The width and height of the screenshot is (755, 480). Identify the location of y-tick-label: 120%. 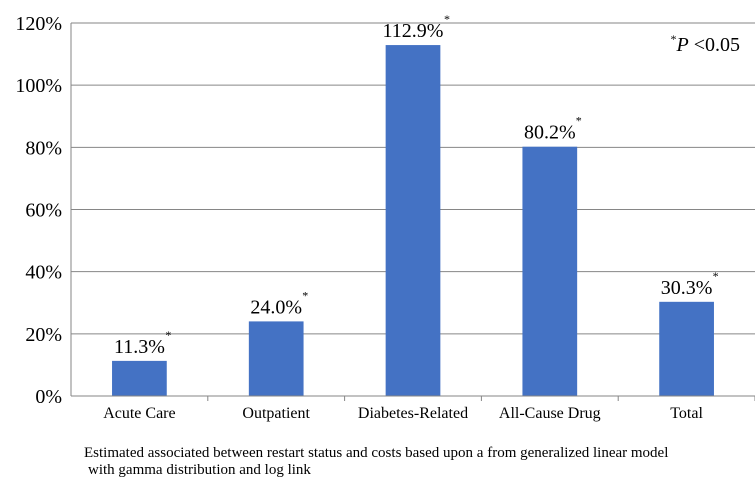
(38, 24).